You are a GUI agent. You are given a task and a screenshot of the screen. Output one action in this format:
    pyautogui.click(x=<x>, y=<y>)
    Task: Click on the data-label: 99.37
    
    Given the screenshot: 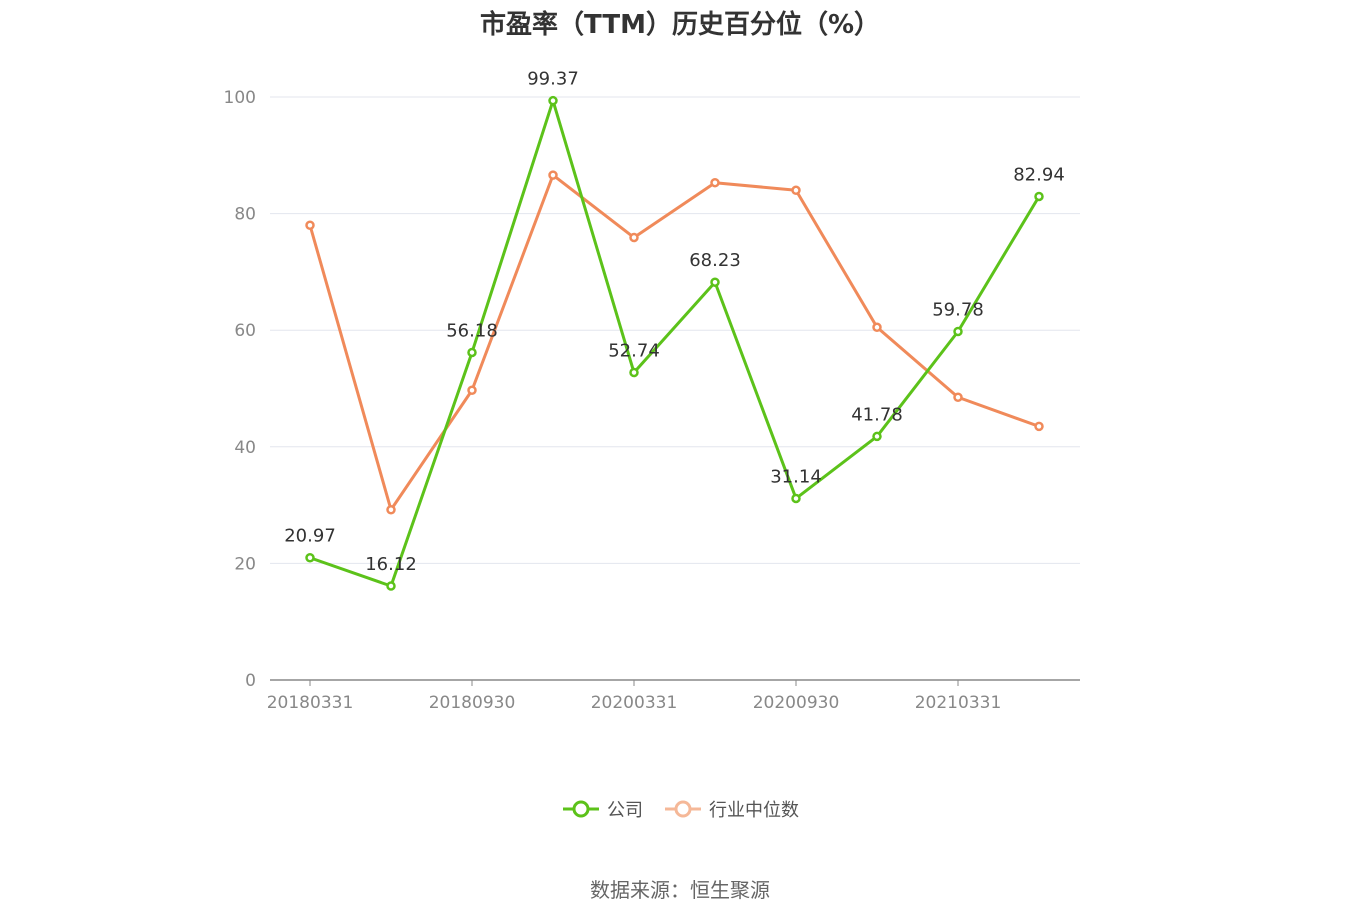 What is the action you would take?
    pyautogui.click(x=553, y=79)
    